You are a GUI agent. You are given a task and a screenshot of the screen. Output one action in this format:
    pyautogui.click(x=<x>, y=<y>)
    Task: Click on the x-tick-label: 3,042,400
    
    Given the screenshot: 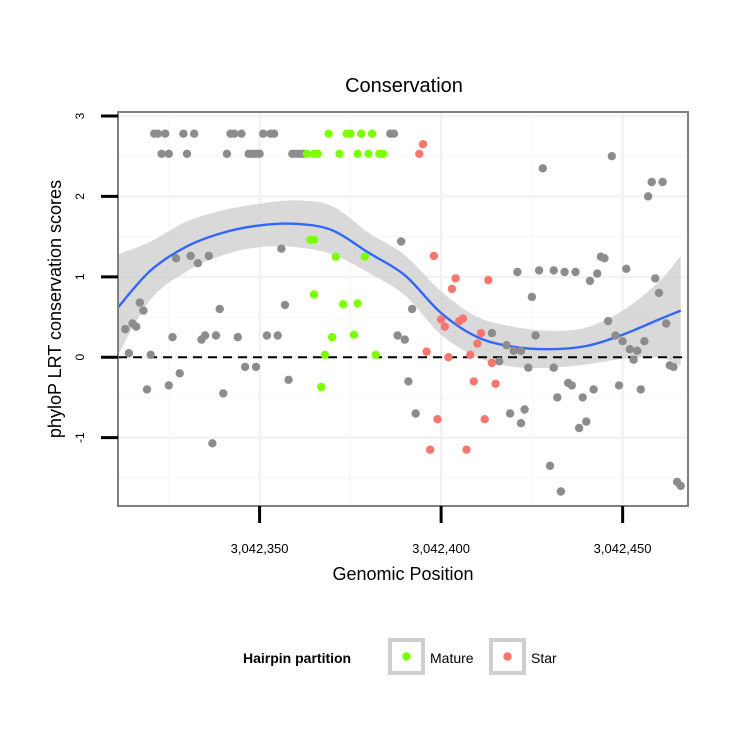 What is the action you would take?
    pyautogui.click(x=441, y=548)
    